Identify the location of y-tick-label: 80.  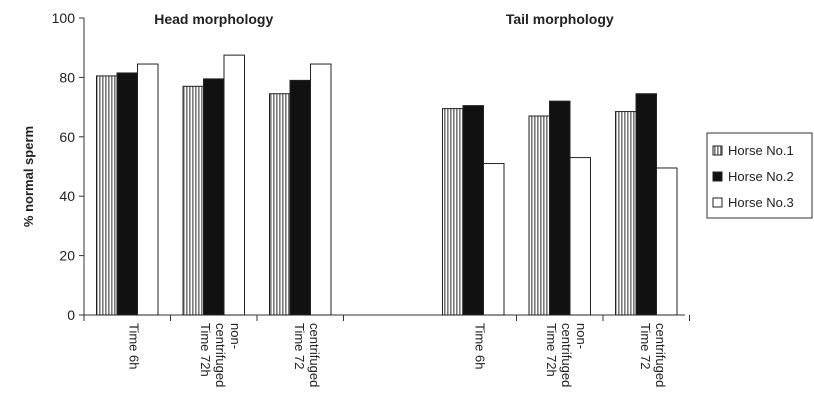
(67, 77).